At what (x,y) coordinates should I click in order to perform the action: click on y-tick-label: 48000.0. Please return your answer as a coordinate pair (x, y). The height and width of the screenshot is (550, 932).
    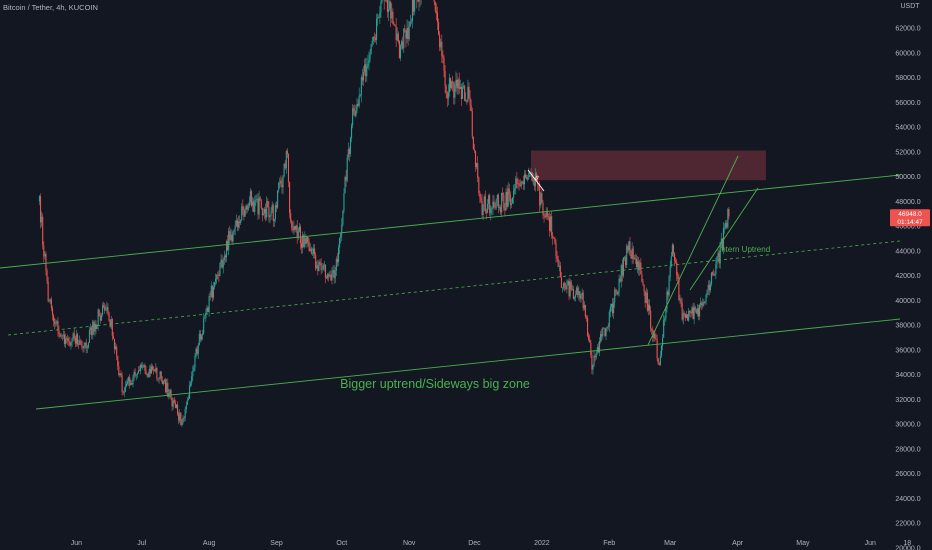
    Looking at the image, I should click on (907, 202).